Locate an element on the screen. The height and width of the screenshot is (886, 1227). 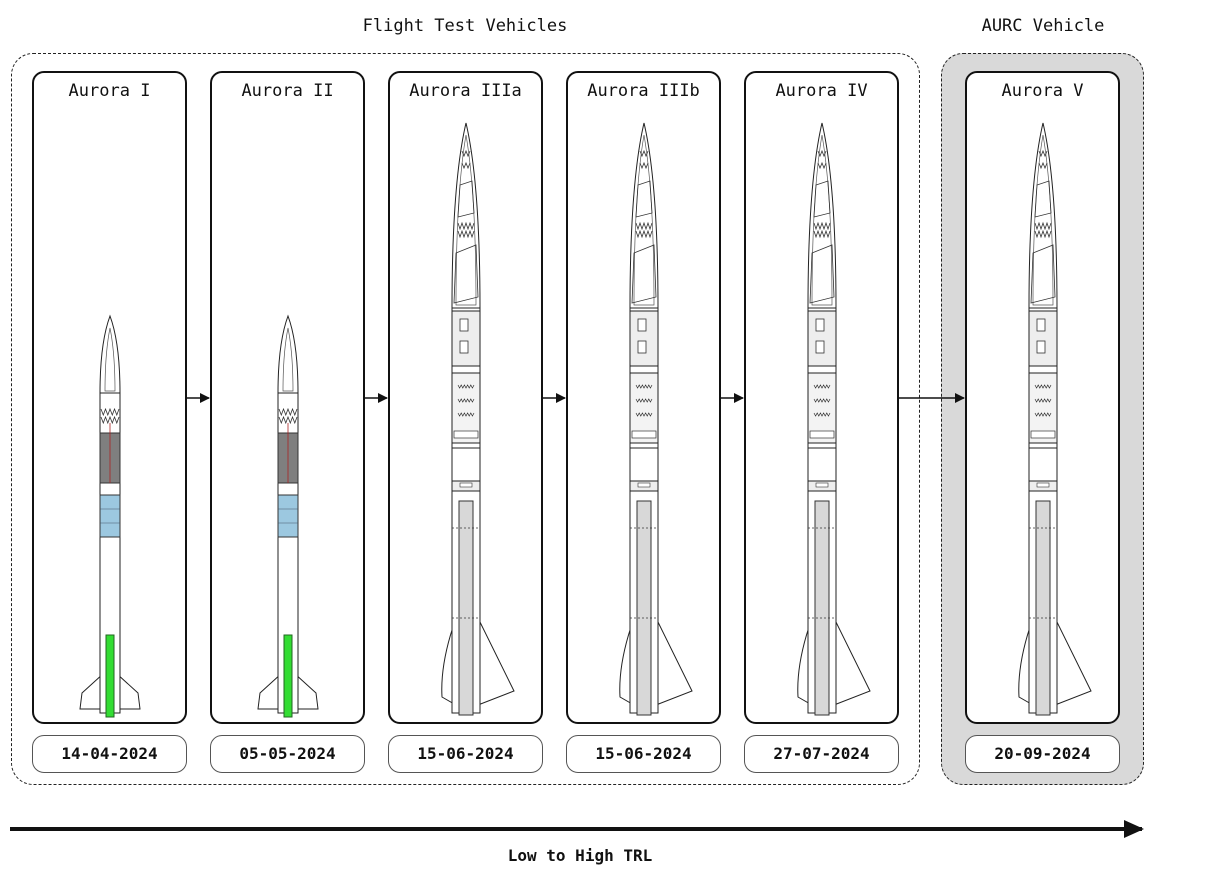
vehicle-card-aurora-i: Aurora I is located at coordinates (109, 397).